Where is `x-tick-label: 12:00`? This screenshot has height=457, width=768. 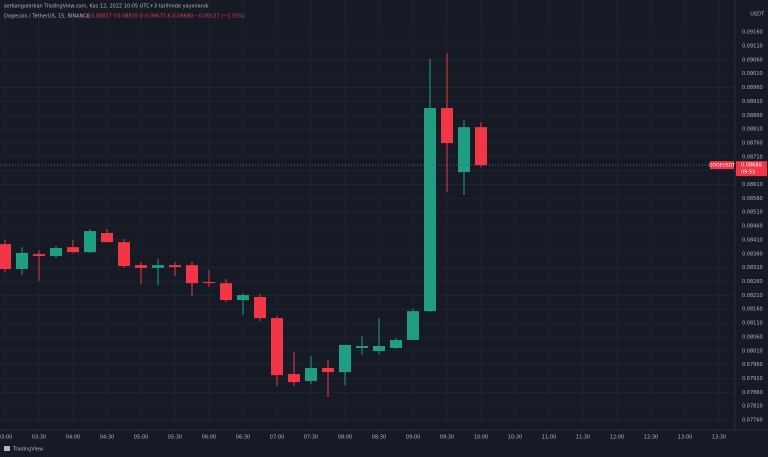 x-tick-label: 12:00 is located at coordinates (617, 438).